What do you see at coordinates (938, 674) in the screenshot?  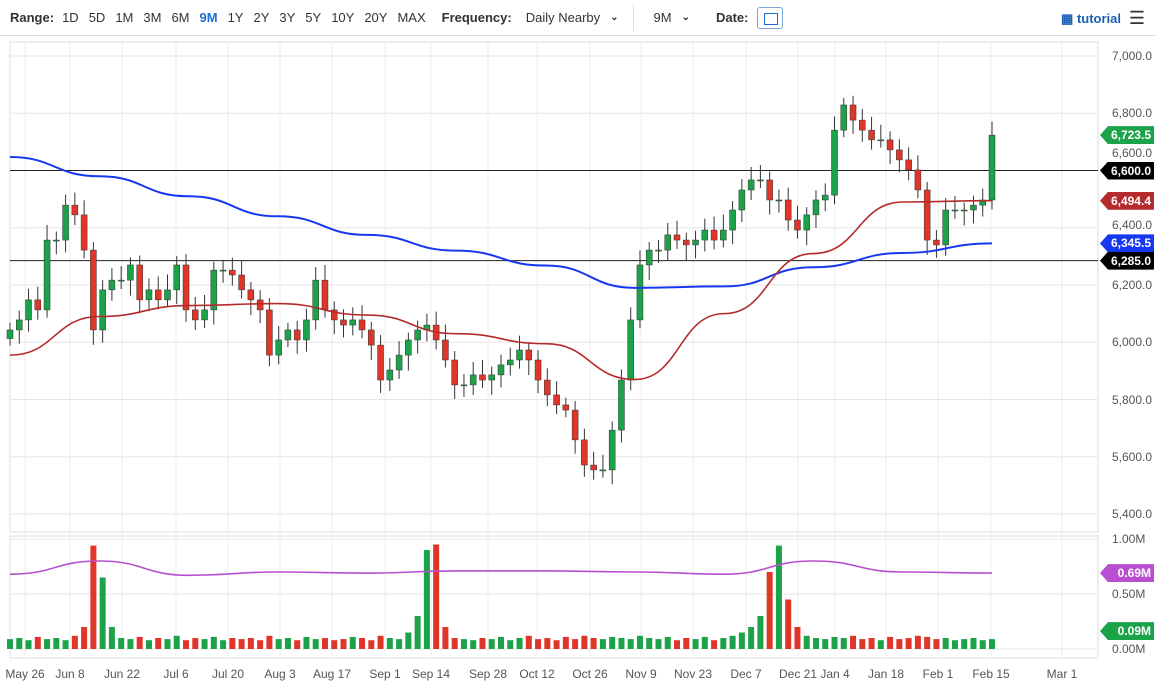 I see `x-tick-label: Feb 1` at bounding box center [938, 674].